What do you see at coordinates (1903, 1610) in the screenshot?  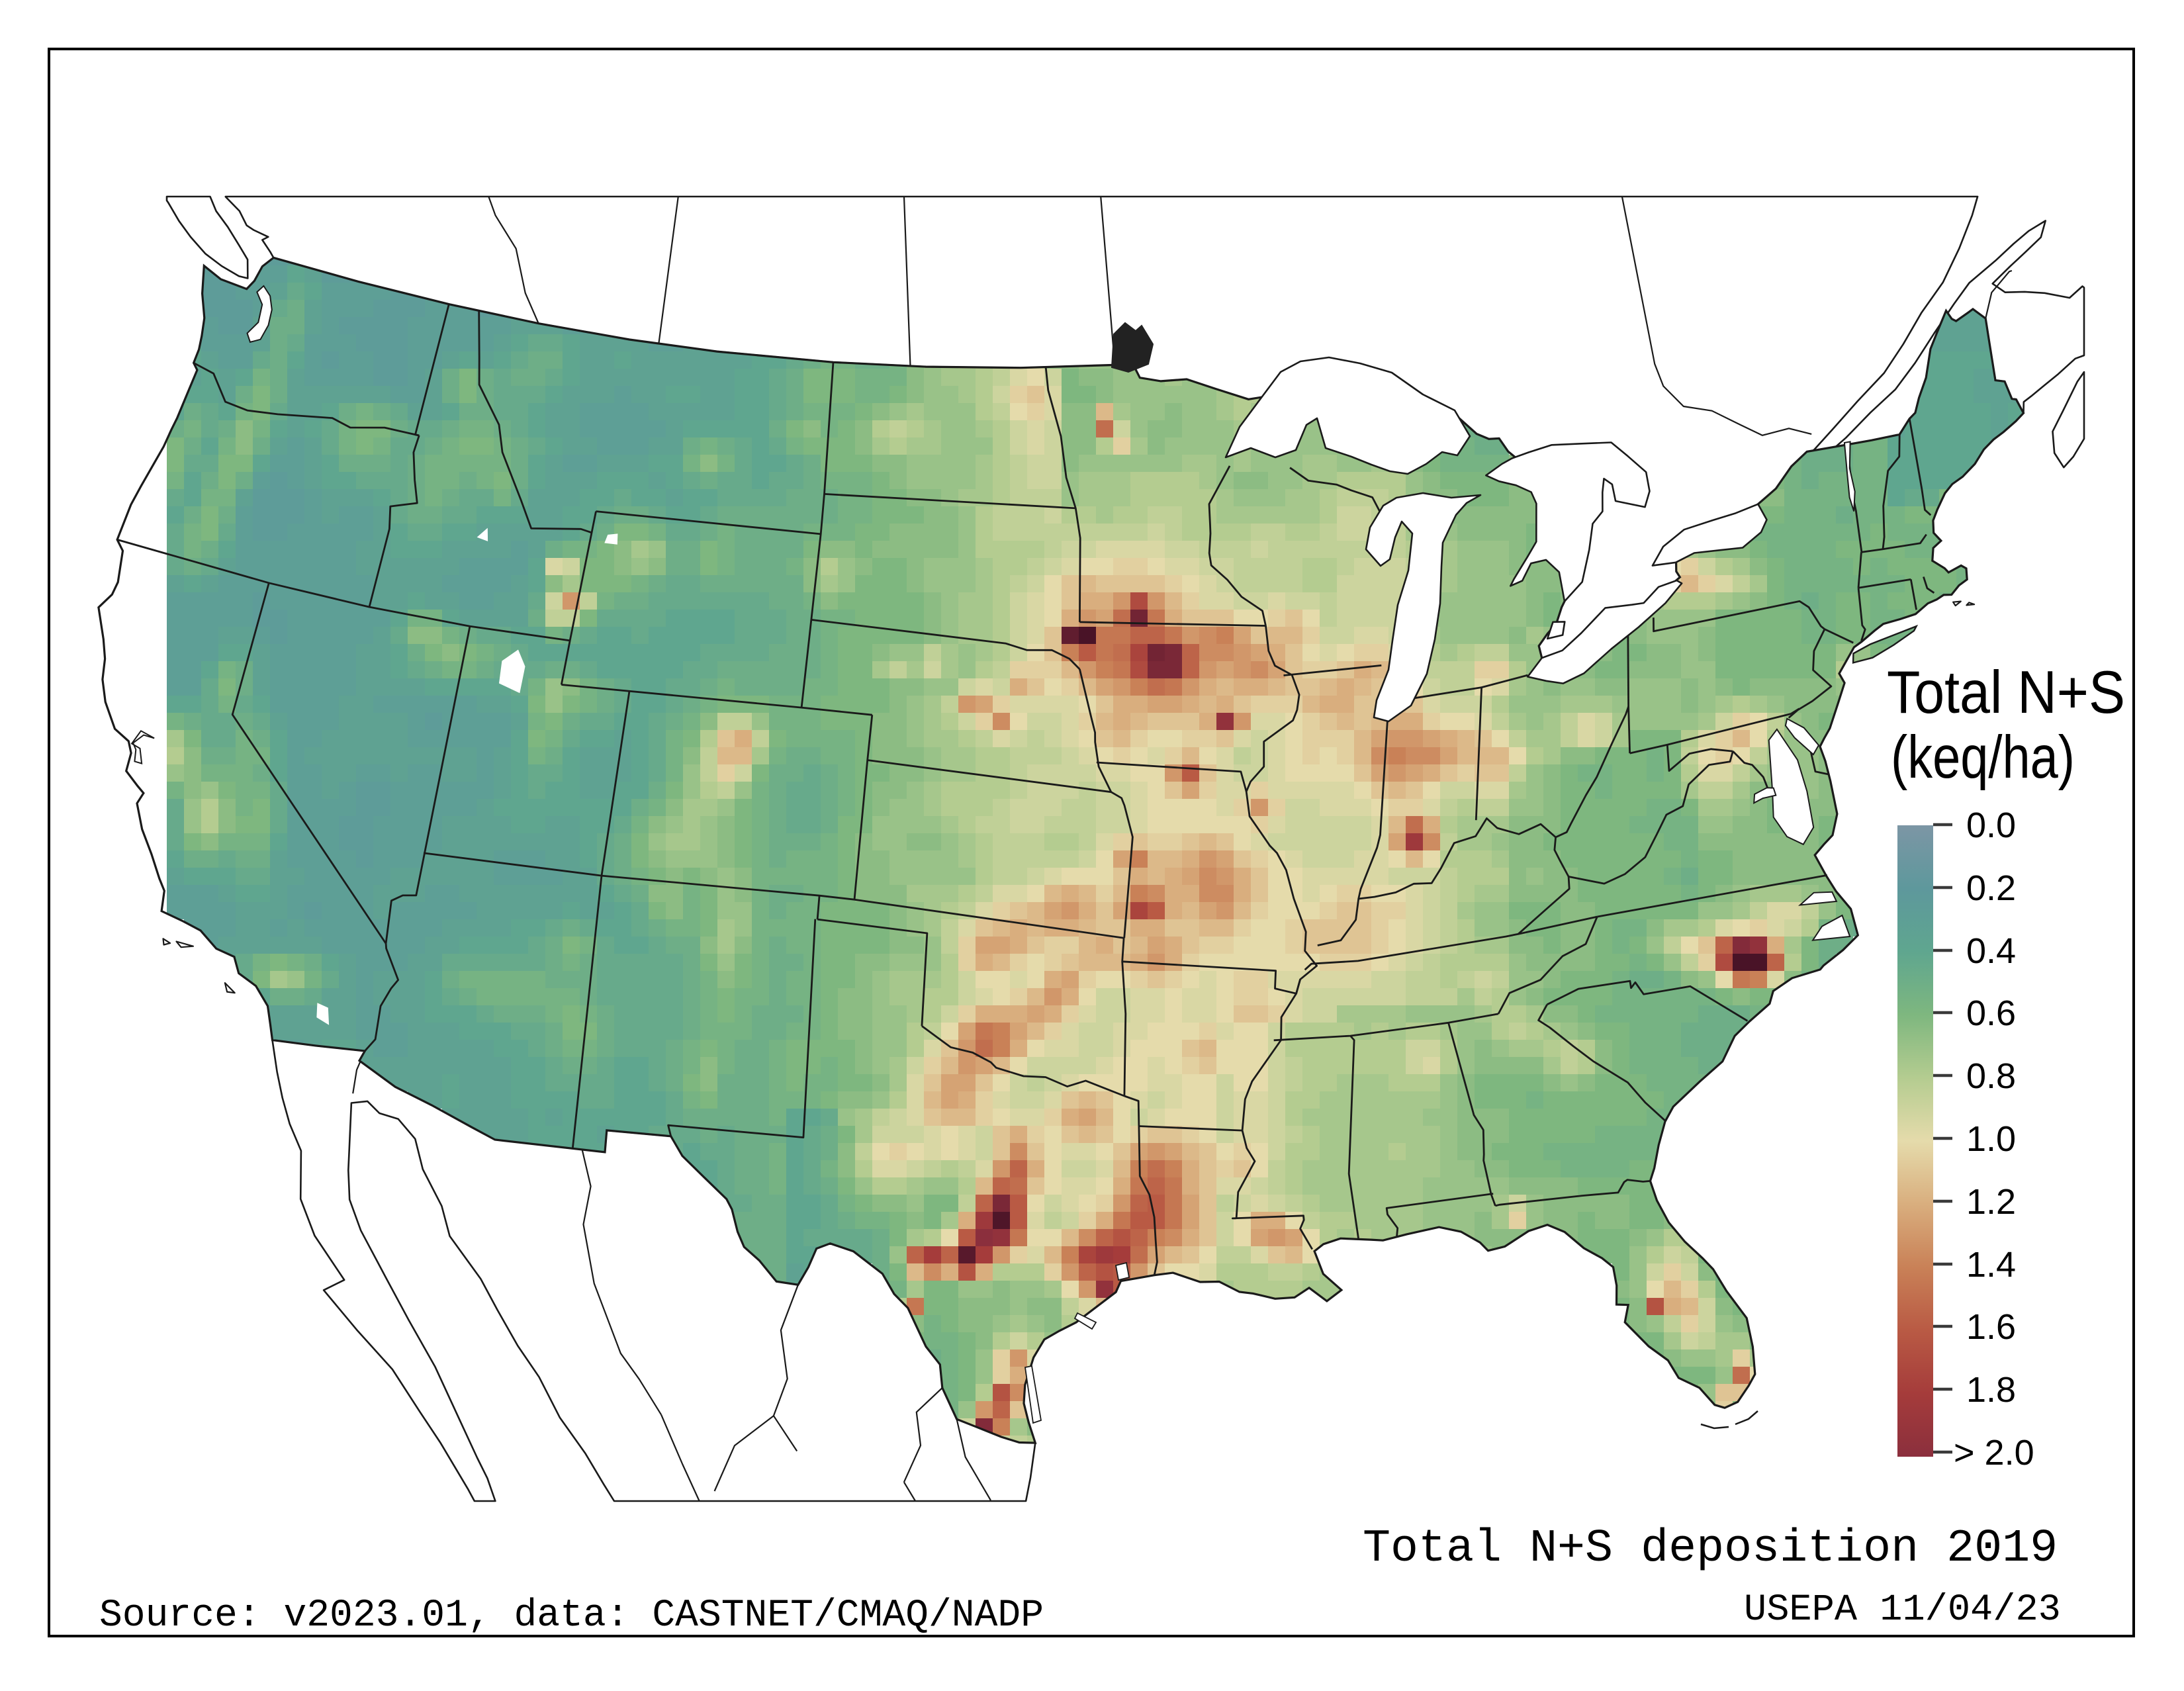 I see `svg-text: USEPA 11/04/23` at bounding box center [1903, 1610].